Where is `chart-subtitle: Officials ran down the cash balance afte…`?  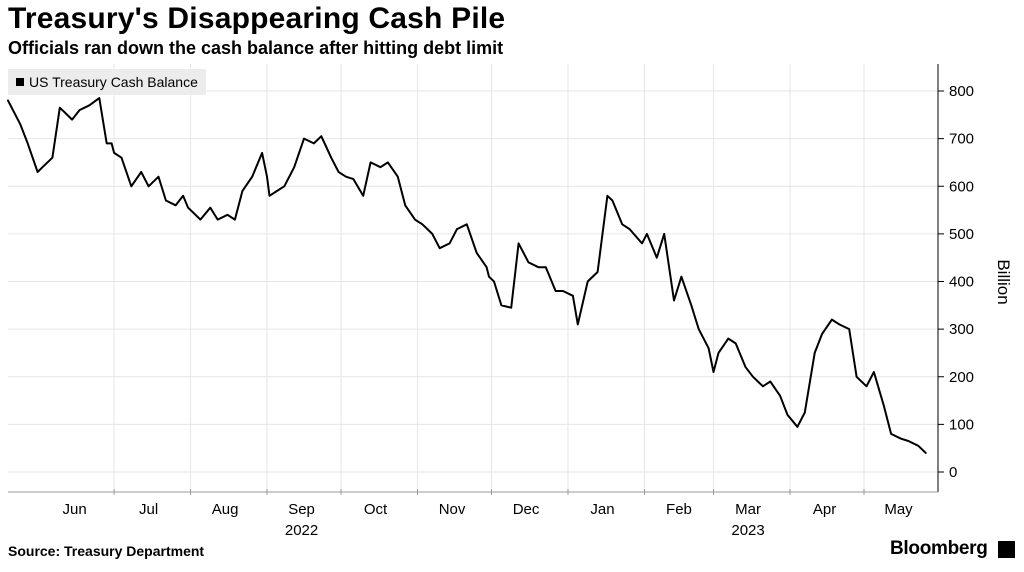 chart-subtitle: Officials ran down the cash balance afte… is located at coordinates (256, 48).